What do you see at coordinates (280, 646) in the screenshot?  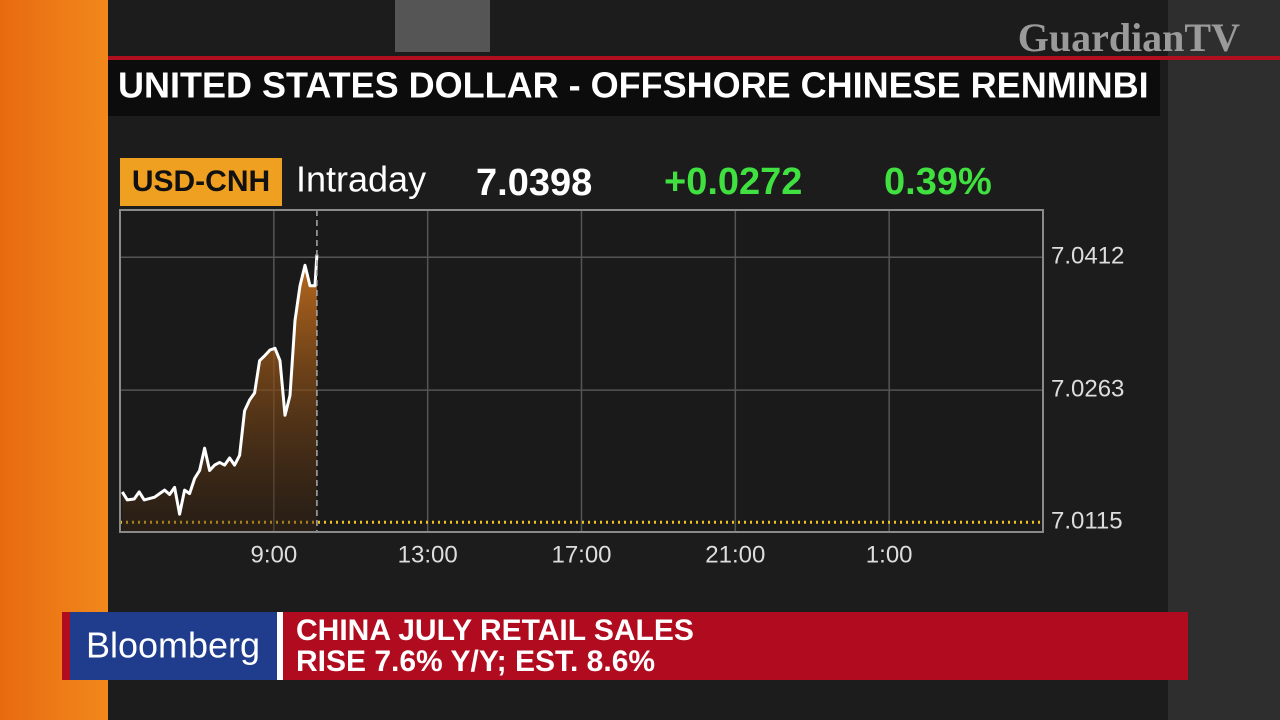 I see `divider` at bounding box center [280, 646].